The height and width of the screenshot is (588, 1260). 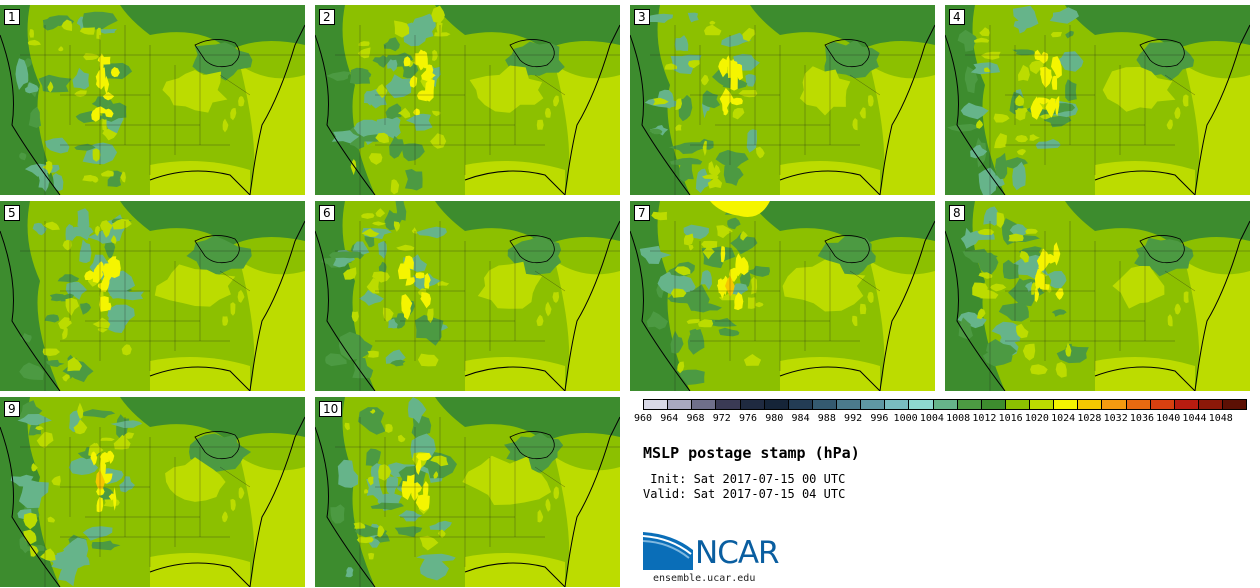 I want to click on ensemble-member-map: 5, so click(x=152, y=296).